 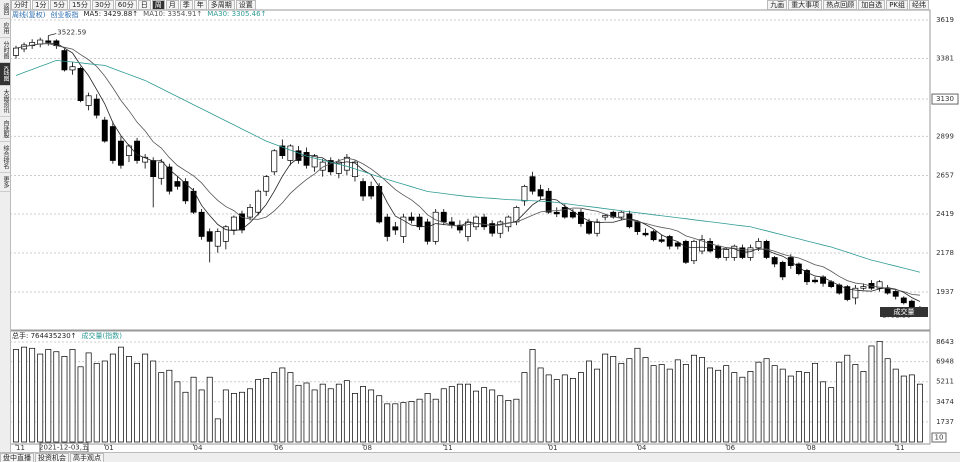 I want to click on period-button: 设置, so click(x=245, y=5).